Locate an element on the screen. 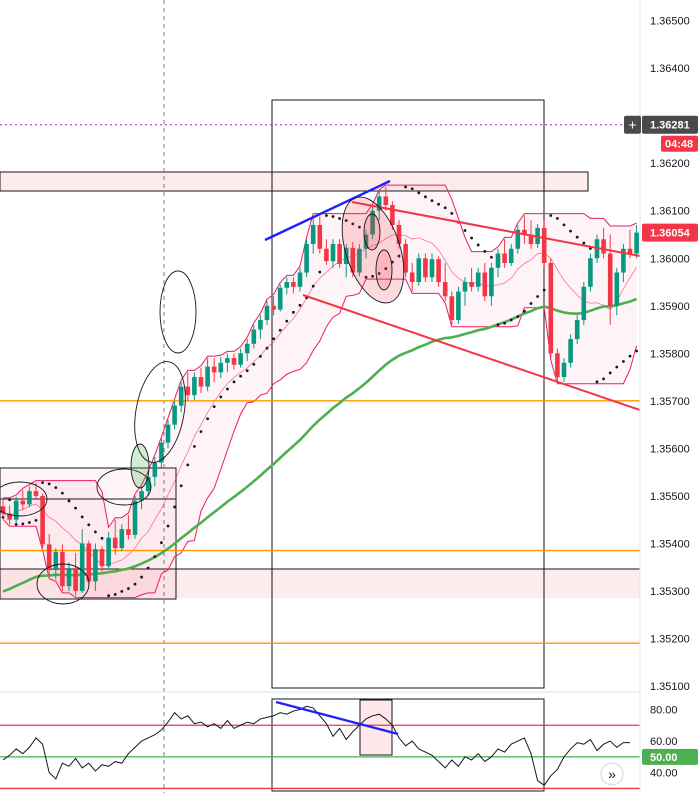 The image size is (698, 798). price-axis-tick: 1.35600 is located at coordinates (670, 449).